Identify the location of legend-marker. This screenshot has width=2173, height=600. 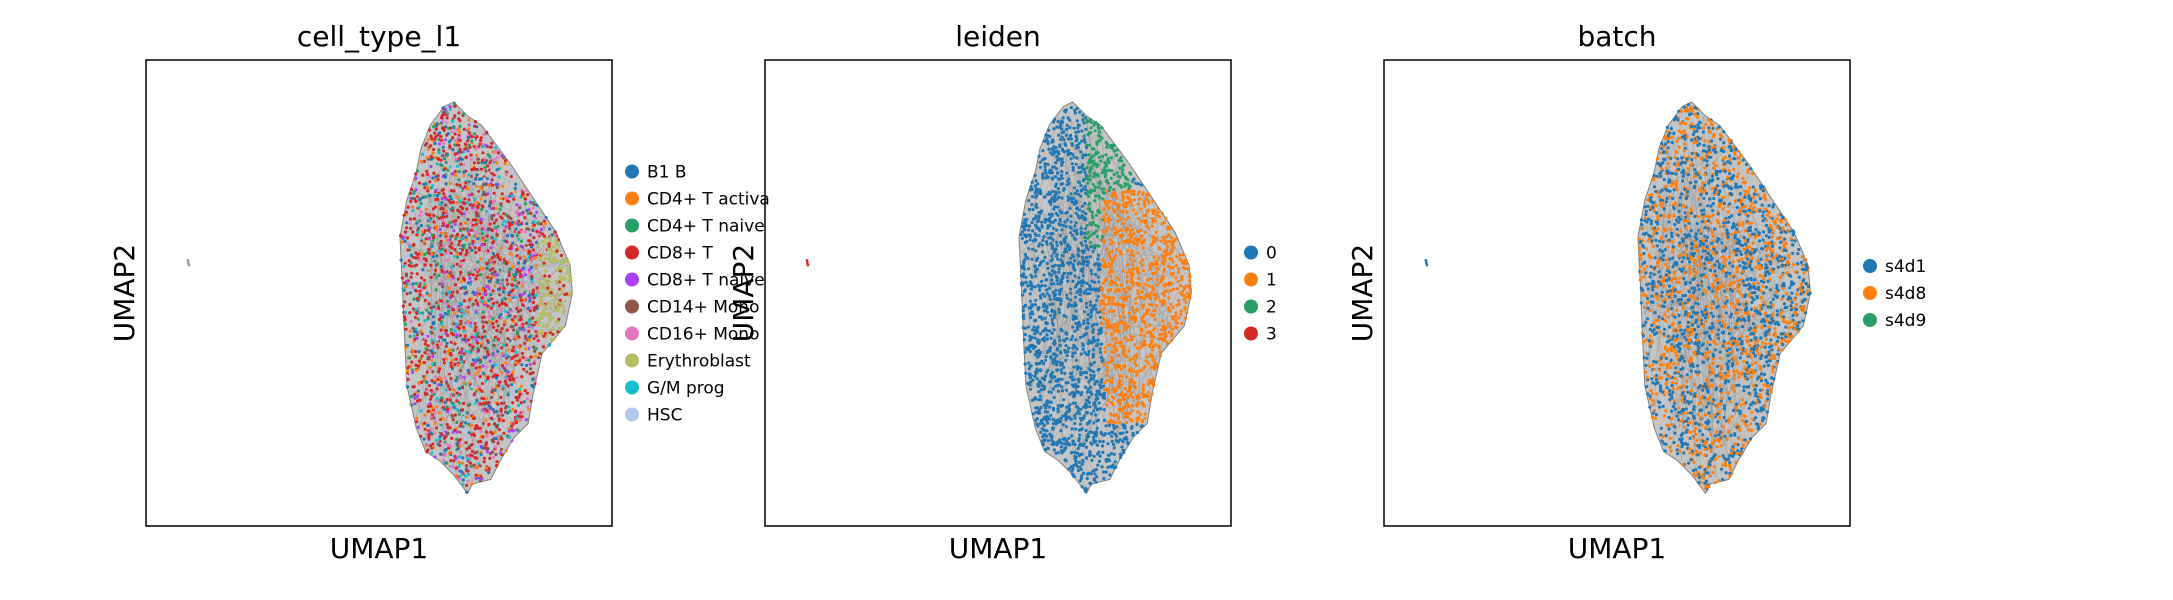
(632, 279).